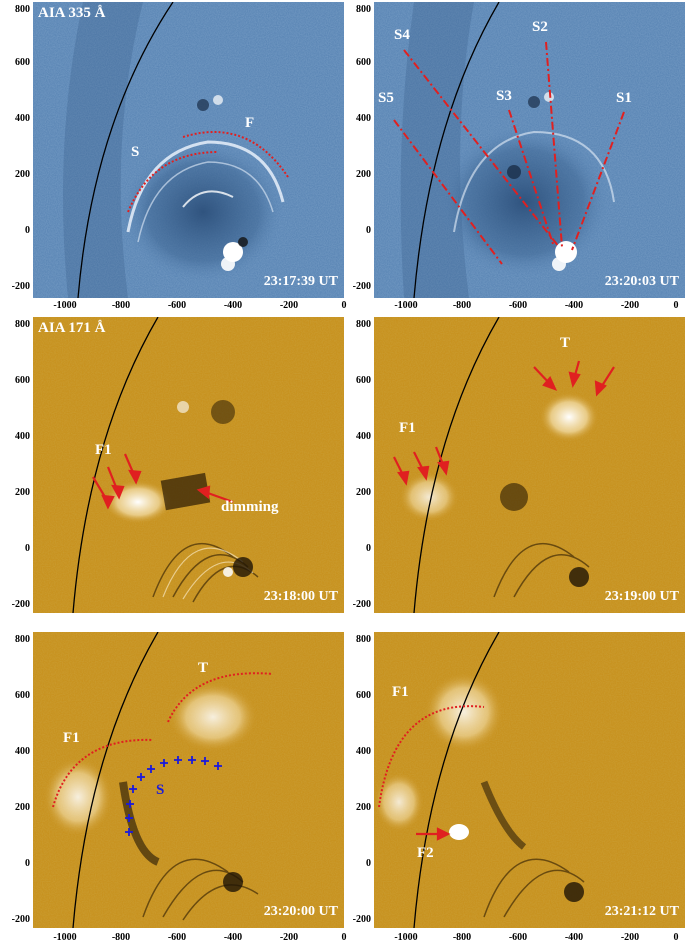  I want to click on label-s1: S1, so click(624, 98).